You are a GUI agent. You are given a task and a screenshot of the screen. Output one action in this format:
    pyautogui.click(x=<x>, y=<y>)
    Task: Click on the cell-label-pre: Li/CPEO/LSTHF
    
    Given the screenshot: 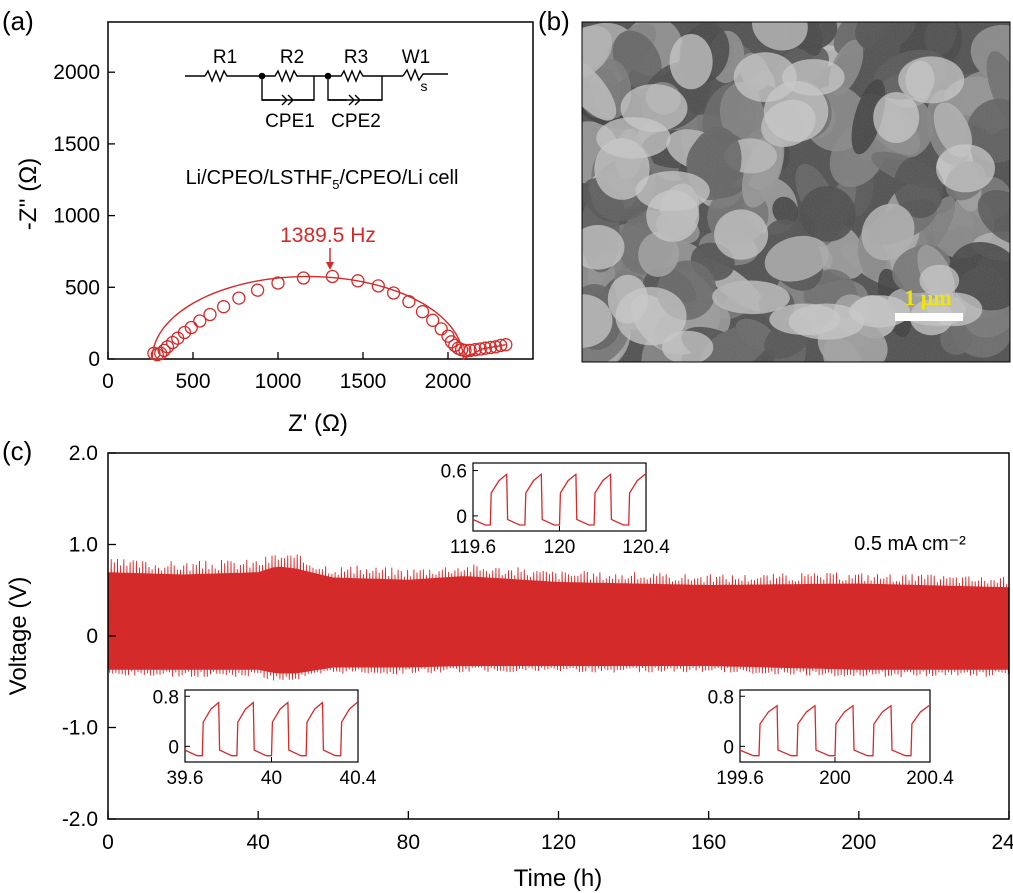 What is the action you would take?
    pyautogui.click(x=259, y=178)
    